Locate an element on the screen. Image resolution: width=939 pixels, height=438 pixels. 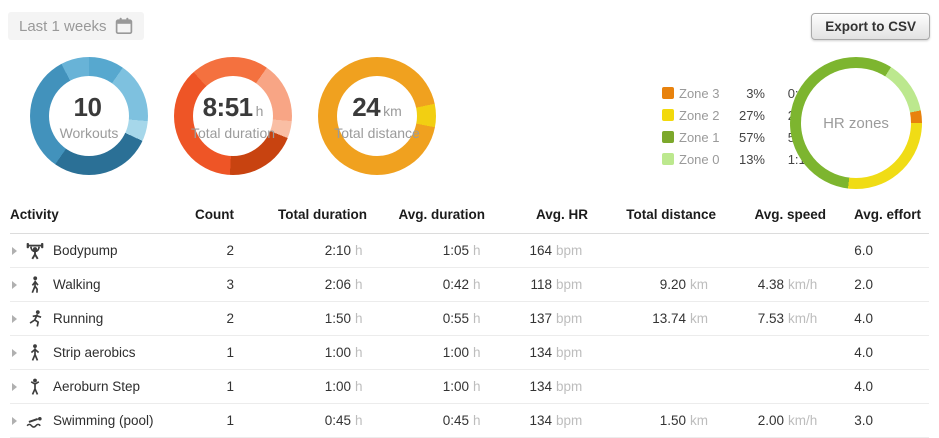
table-row-bodypump: Bodypump 2 2:10 h 1:05 h 164 bpm 6.0 is located at coordinates (469, 250).